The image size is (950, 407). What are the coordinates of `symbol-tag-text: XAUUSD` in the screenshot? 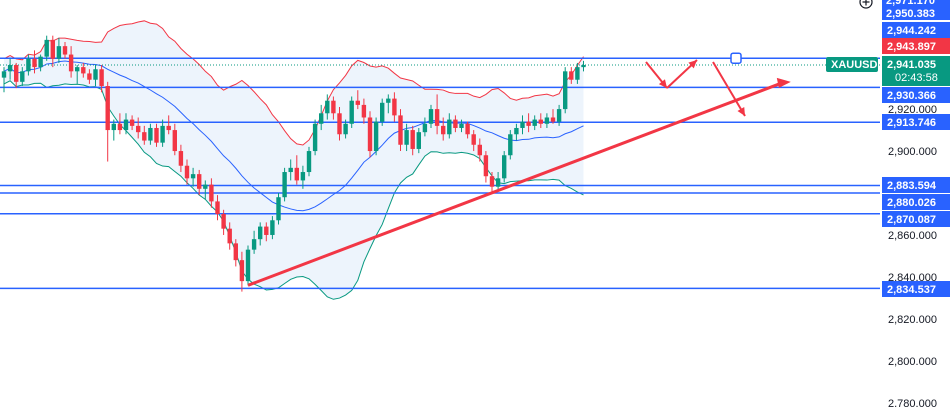 It's located at (854, 65).